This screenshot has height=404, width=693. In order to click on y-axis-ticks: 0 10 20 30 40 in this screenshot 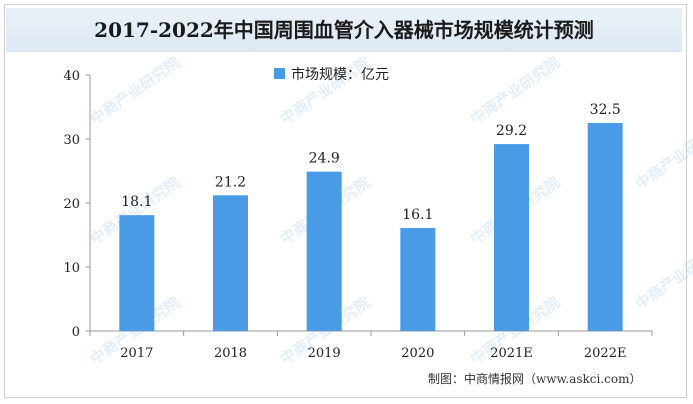, I will do `click(76, 204)`.